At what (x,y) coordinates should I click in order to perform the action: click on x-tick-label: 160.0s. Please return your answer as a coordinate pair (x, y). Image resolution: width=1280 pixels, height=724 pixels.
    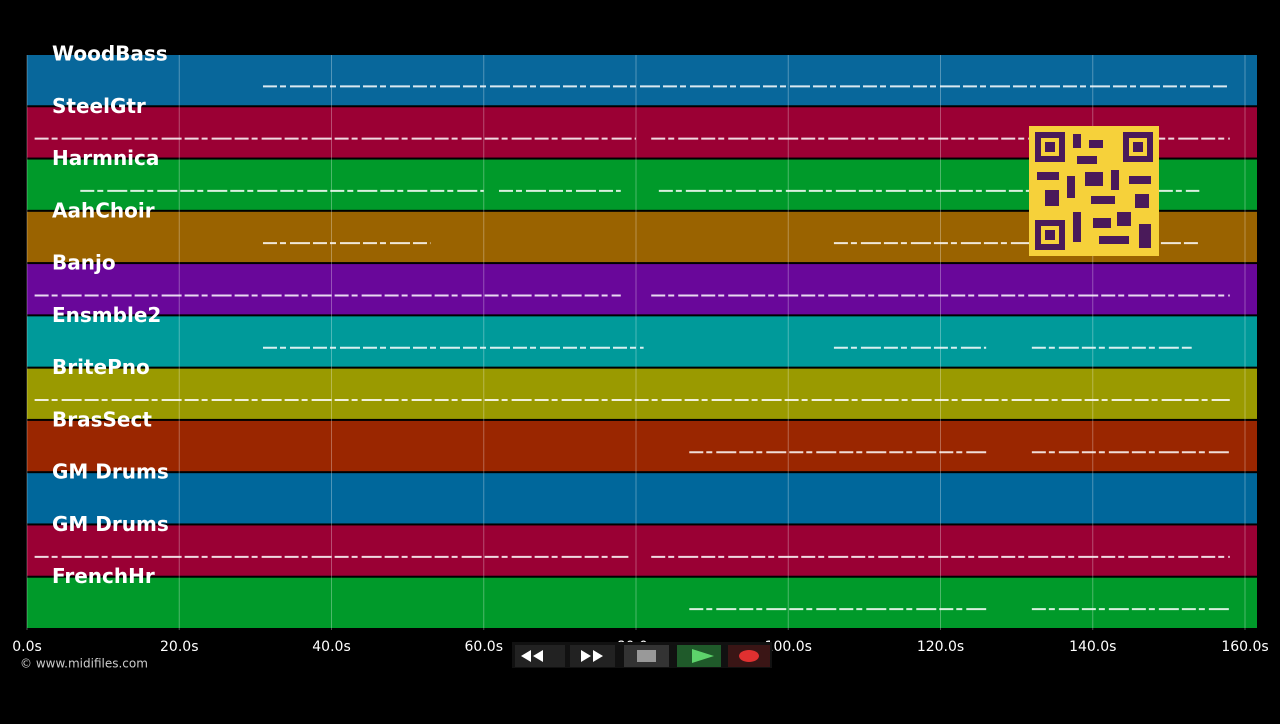
    Looking at the image, I should click on (1244, 647).